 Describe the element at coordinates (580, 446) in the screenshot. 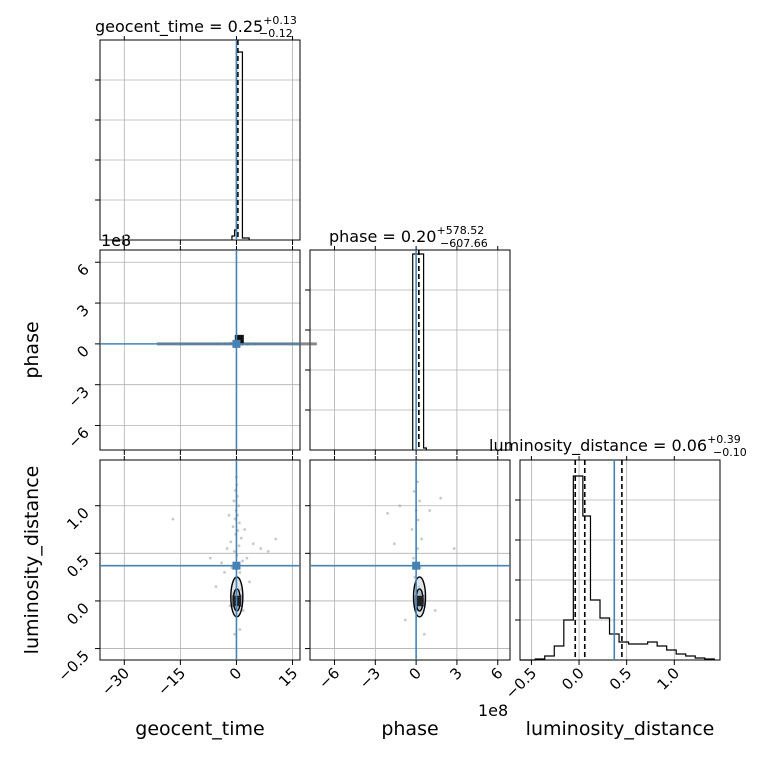

I see `title-luminosity-distance-prefix: luminosity_distance =` at that location.